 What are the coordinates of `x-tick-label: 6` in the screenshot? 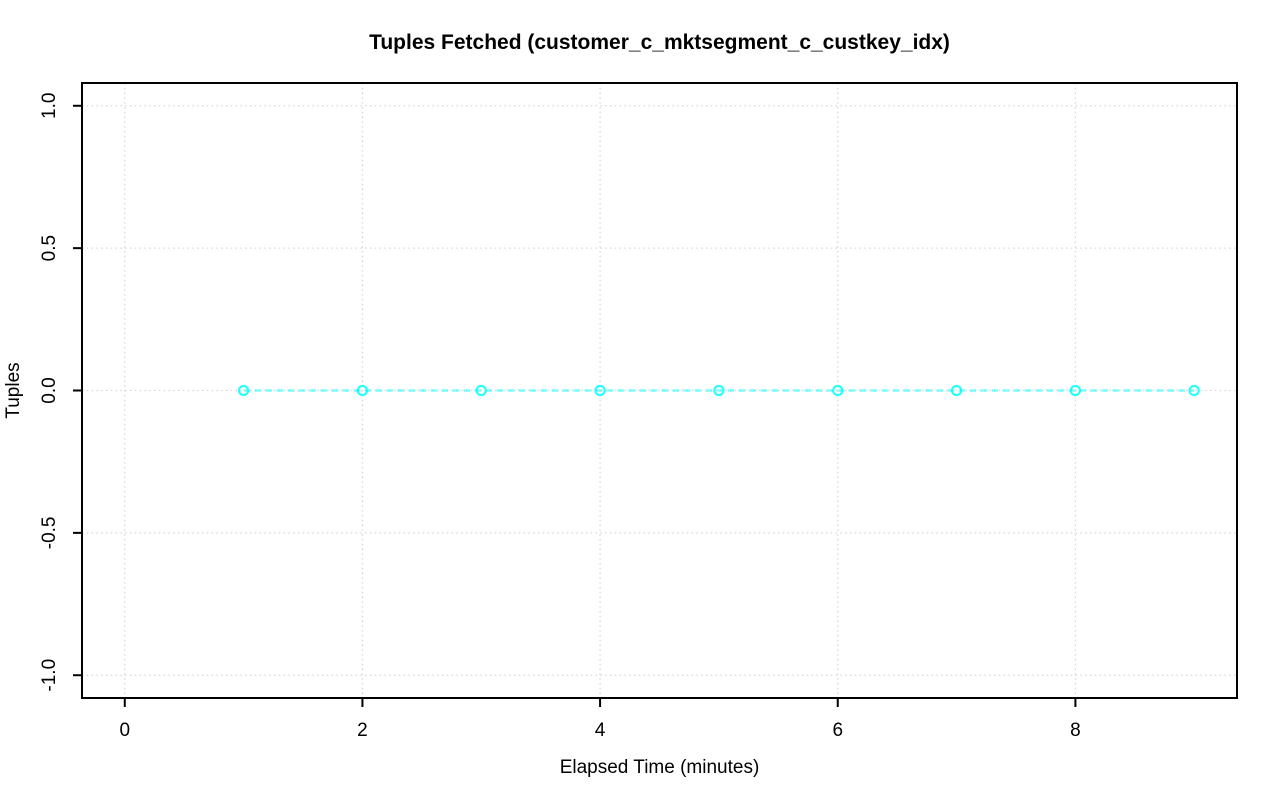 It's located at (837, 730).